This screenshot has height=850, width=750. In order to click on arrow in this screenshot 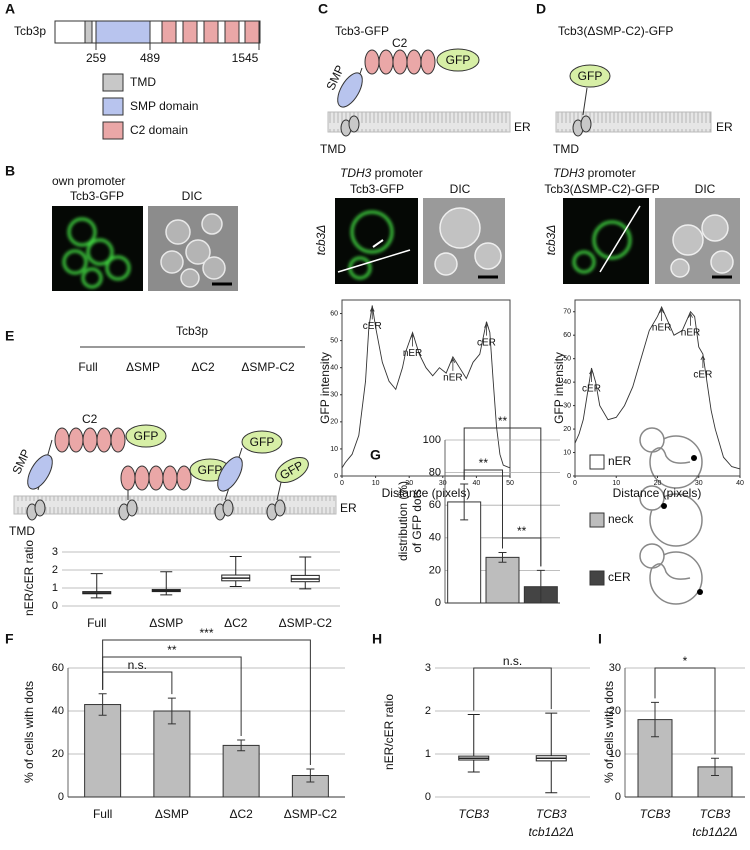, I will do `click(378, 243)`.